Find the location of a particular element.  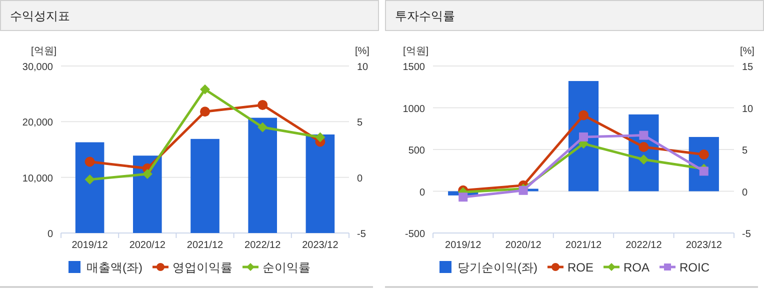

y-tick-label: 10,000 is located at coordinates (38, 178).